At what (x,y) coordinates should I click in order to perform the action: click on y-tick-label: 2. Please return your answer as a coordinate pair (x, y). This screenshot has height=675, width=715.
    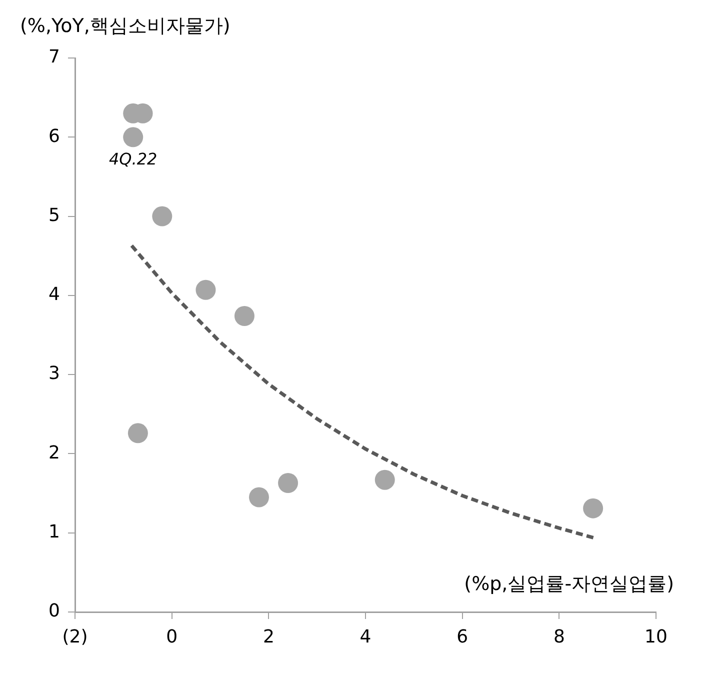
    Looking at the image, I should click on (54, 453).